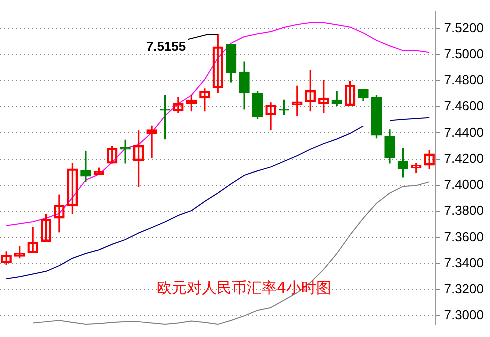  Describe the element at coordinates (166, 46) in the screenshot. I see `annotation: 7.5155` at that location.